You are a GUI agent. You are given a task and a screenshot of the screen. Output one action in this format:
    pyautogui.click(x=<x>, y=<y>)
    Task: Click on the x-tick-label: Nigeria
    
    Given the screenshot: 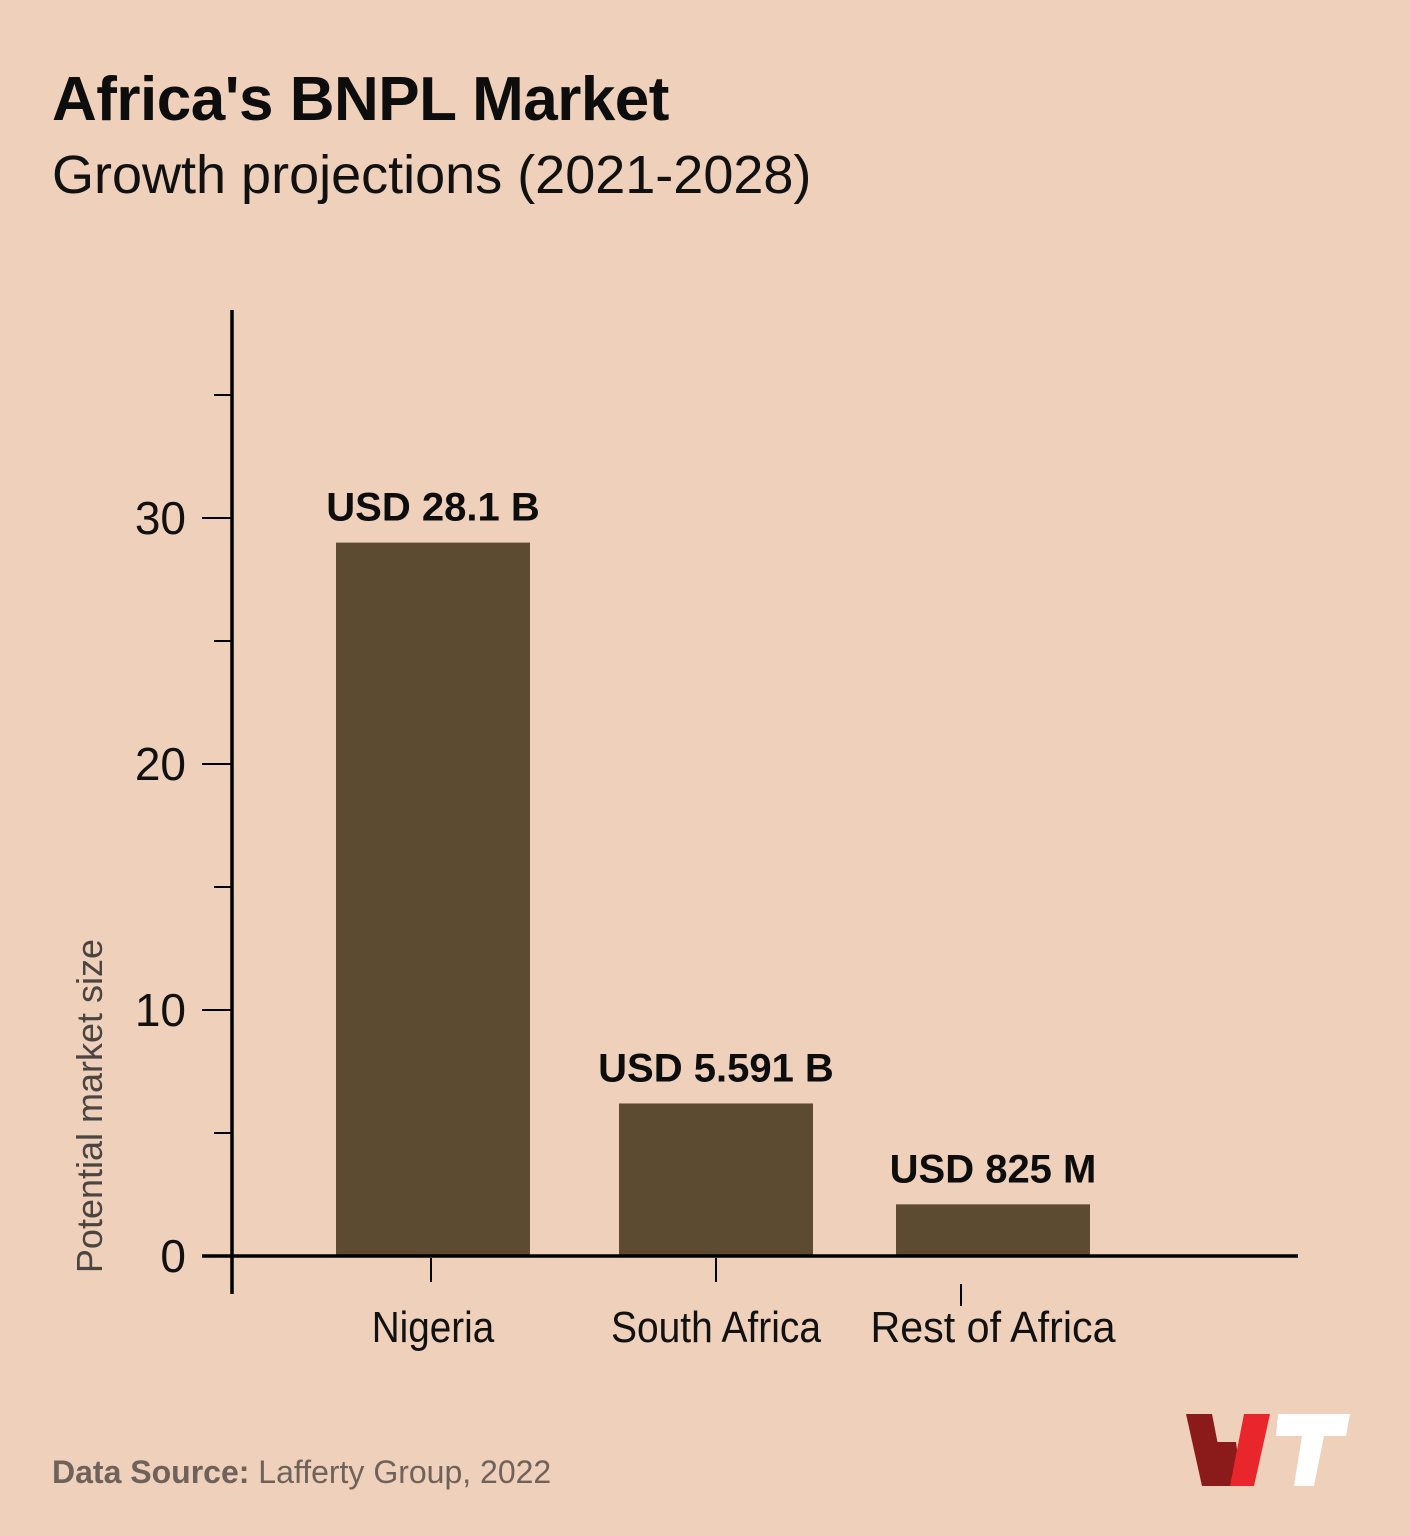 What is the action you would take?
    pyautogui.click(x=433, y=1327)
    